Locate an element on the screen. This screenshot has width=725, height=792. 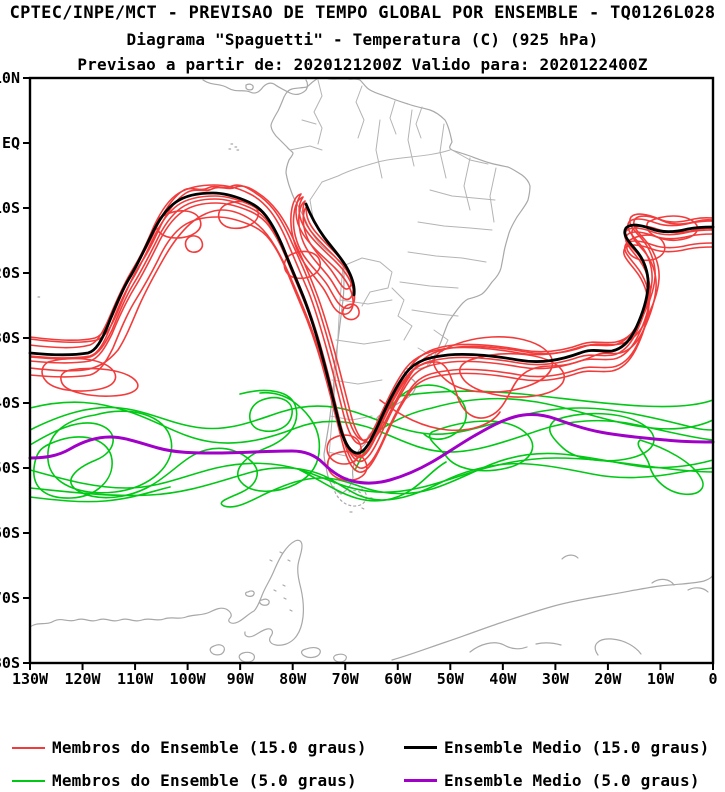
x-tick-label: 20W is located at coordinates (608, 679).